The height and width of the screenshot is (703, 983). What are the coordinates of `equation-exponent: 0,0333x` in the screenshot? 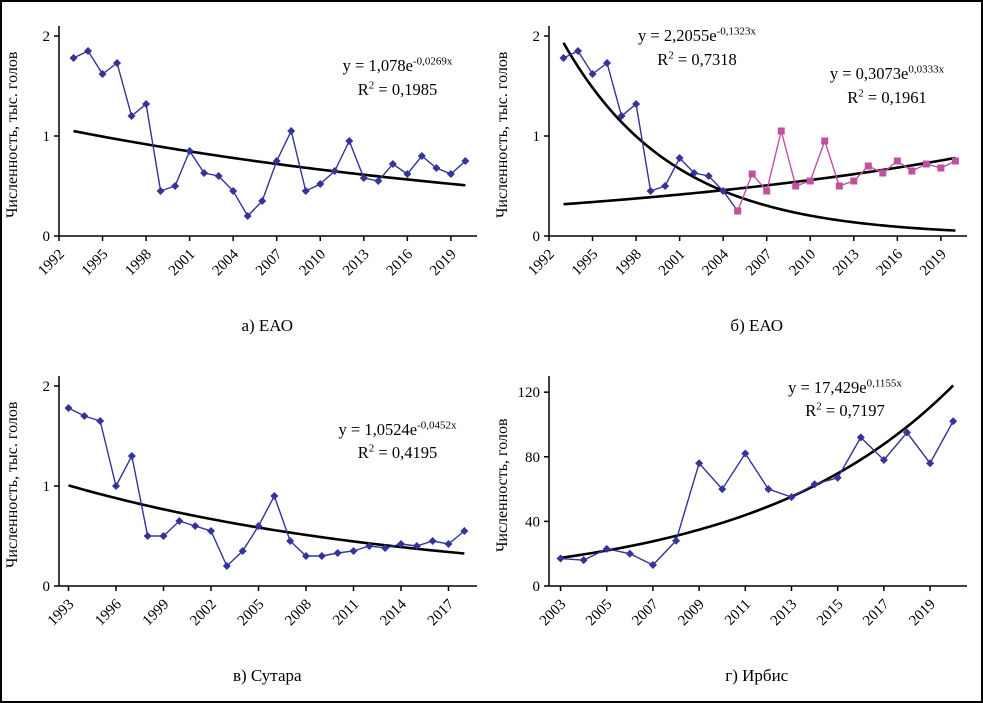 It's located at (926, 69).